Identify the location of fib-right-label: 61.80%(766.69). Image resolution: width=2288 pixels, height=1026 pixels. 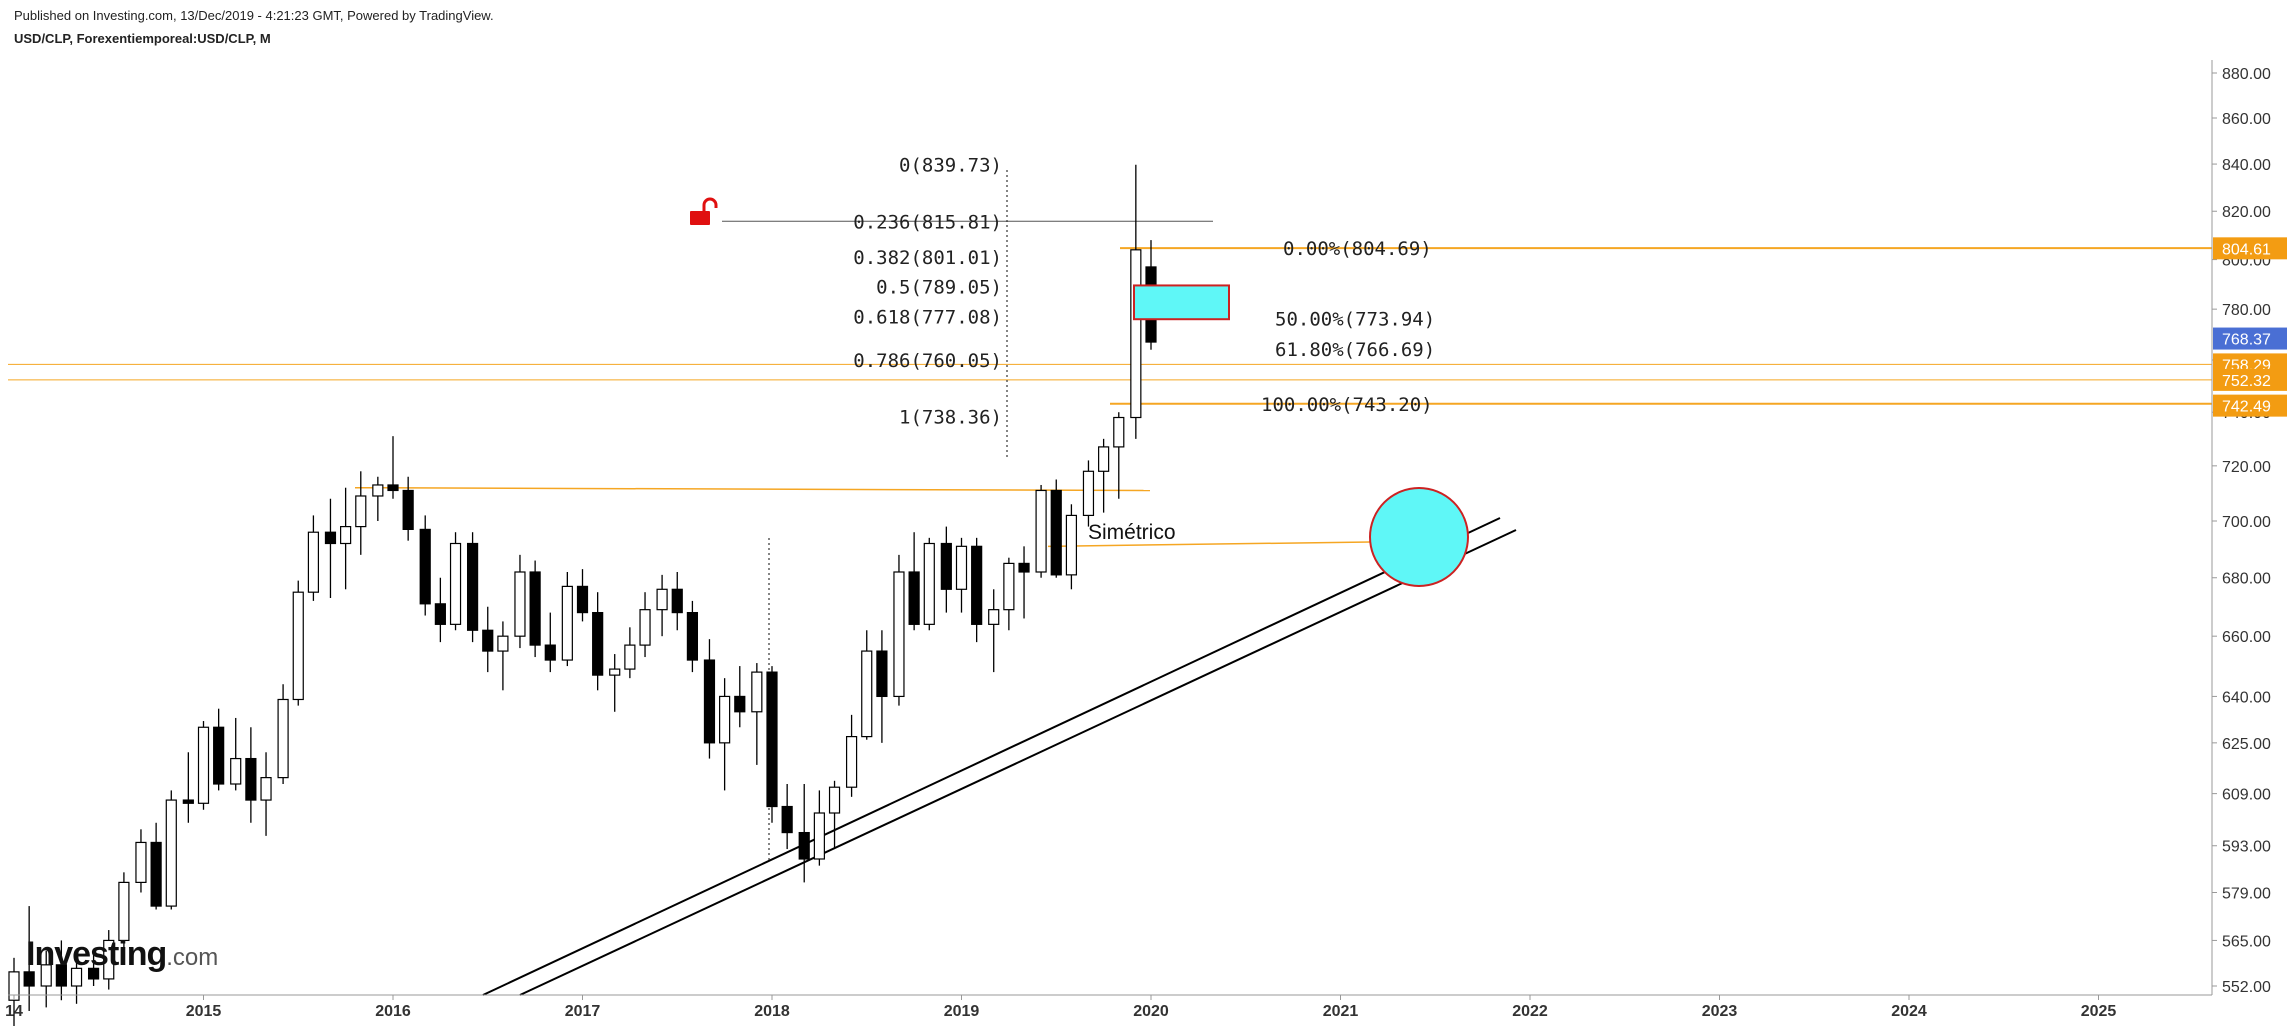
(1355, 350).